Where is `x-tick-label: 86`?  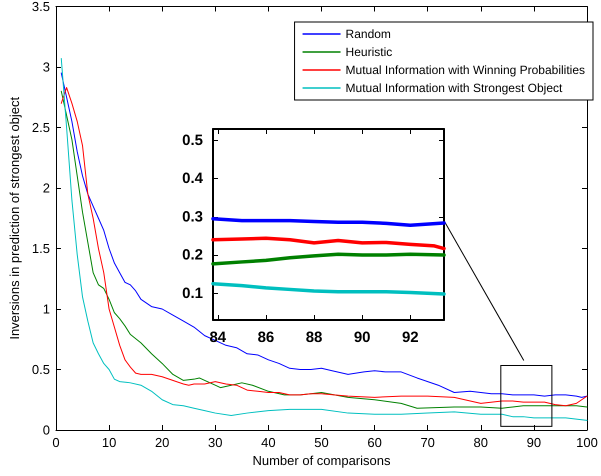 x-tick-label: 86 is located at coordinates (266, 337).